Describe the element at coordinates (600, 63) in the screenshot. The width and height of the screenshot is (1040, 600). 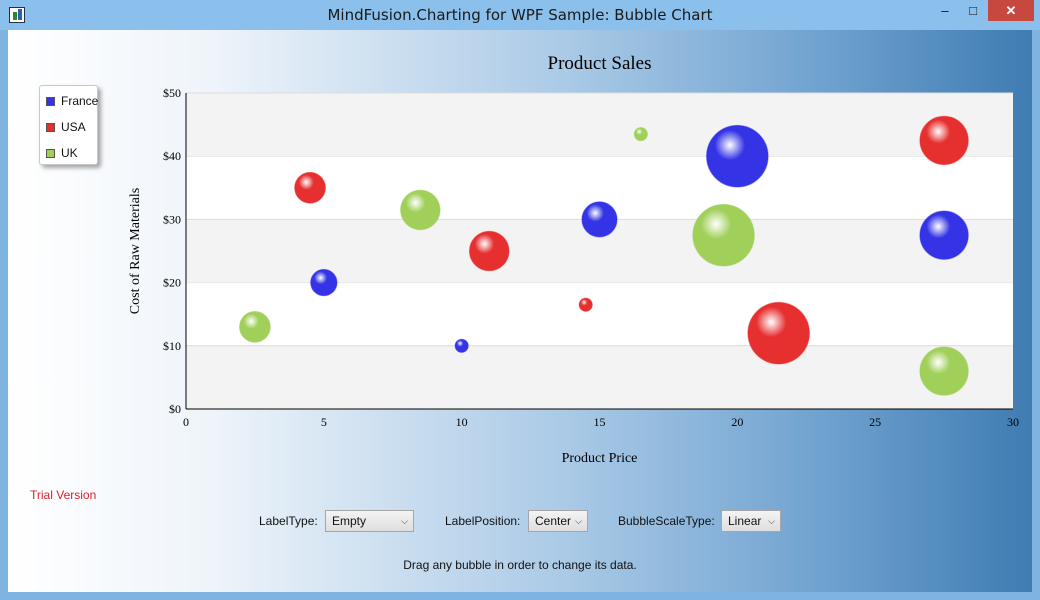
I see `chart-title: Product Sales` at that location.